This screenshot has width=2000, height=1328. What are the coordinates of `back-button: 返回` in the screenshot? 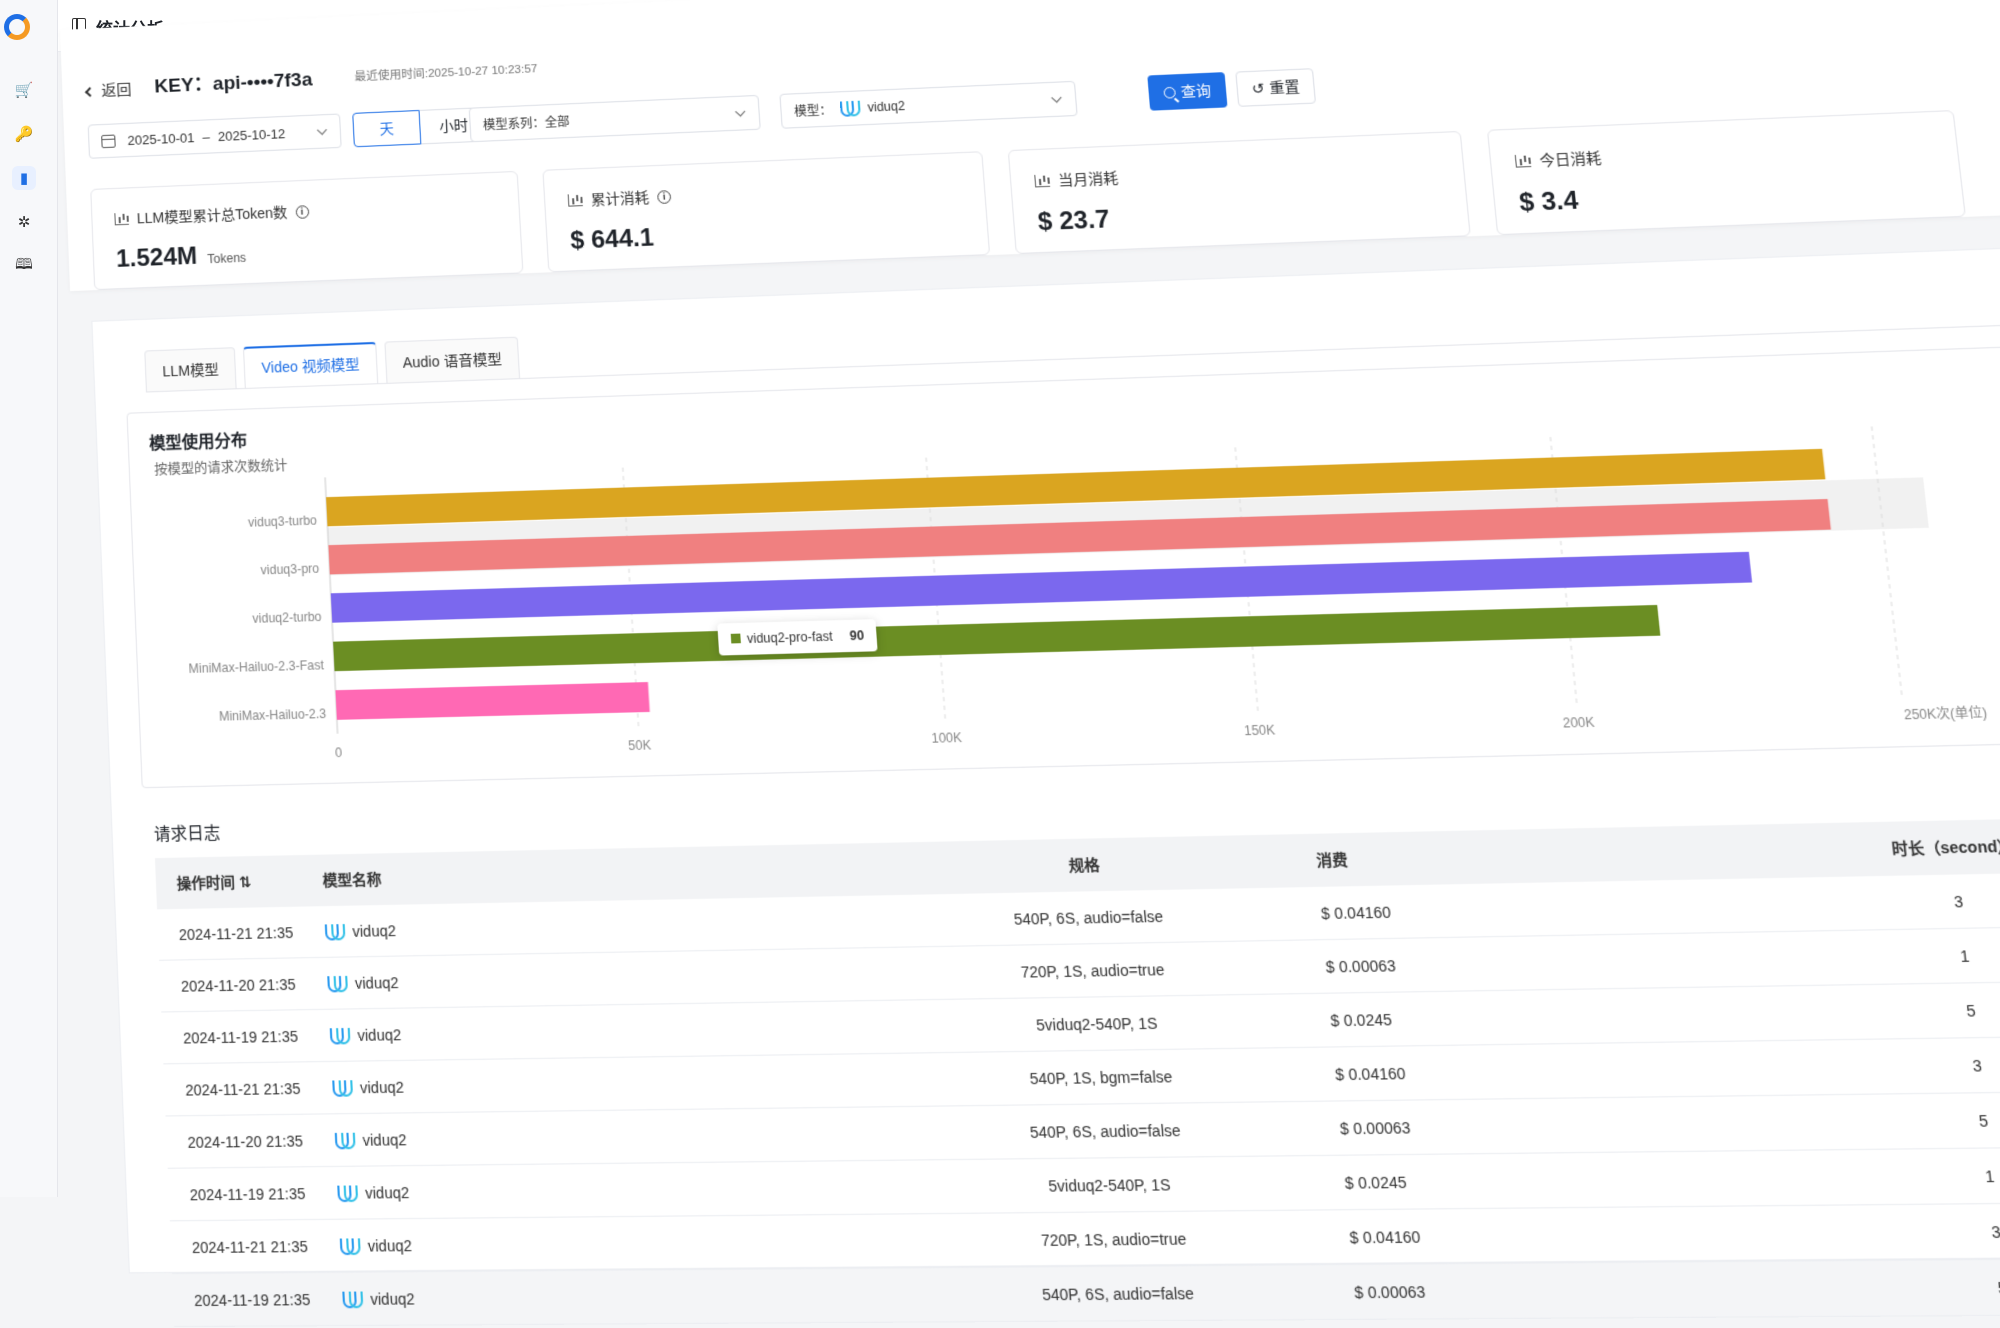 It's located at (109, 90).